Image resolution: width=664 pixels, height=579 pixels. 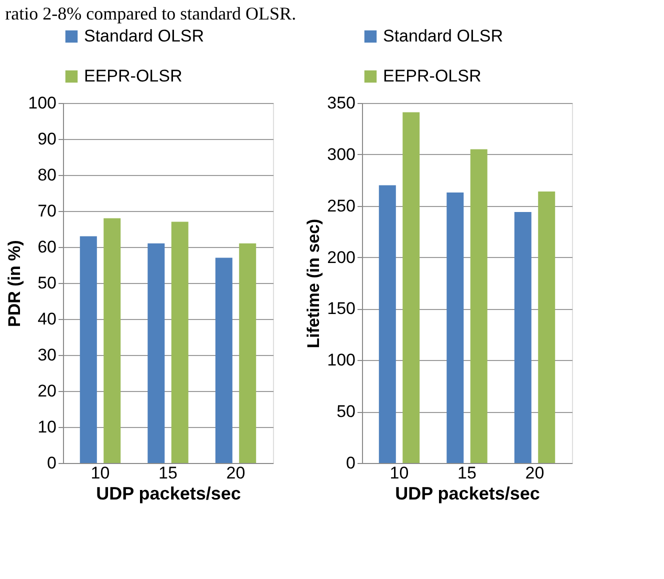 I want to click on y-tick-label: 60, so click(x=47, y=247).